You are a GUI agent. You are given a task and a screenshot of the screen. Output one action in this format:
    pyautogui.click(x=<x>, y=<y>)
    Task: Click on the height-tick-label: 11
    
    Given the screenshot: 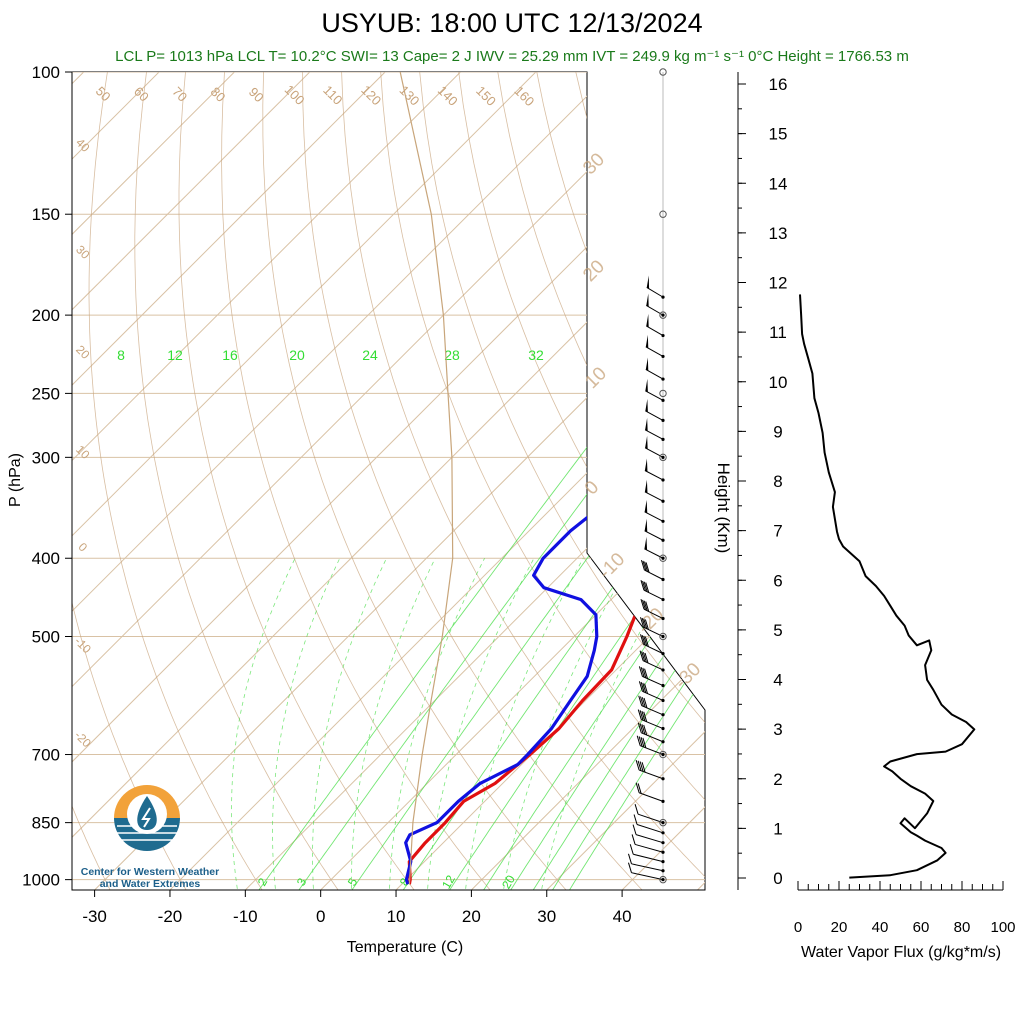 What is the action you would take?
    pyautogui.click(x=778, y=332)
    